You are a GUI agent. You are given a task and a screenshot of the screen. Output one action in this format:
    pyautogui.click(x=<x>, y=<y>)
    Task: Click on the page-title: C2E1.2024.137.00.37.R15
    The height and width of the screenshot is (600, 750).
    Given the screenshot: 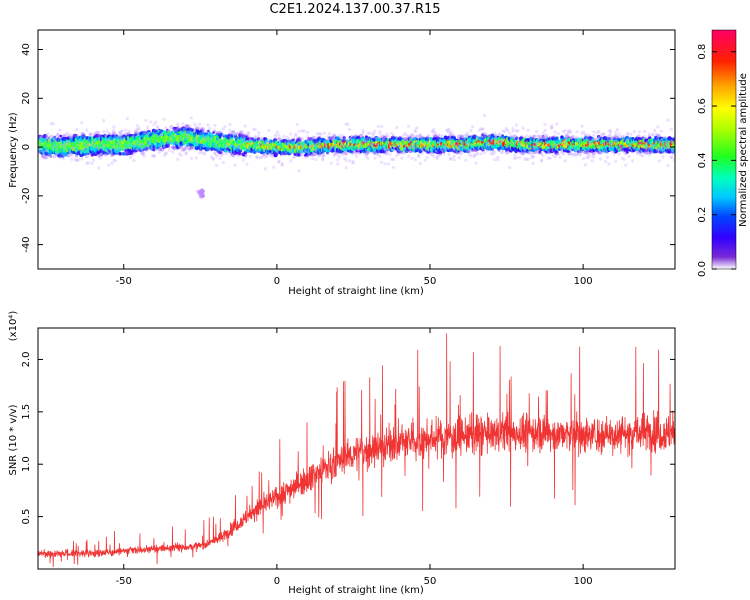 What is the action you would take?
    pyautogui.click(x=355, y=9)
    